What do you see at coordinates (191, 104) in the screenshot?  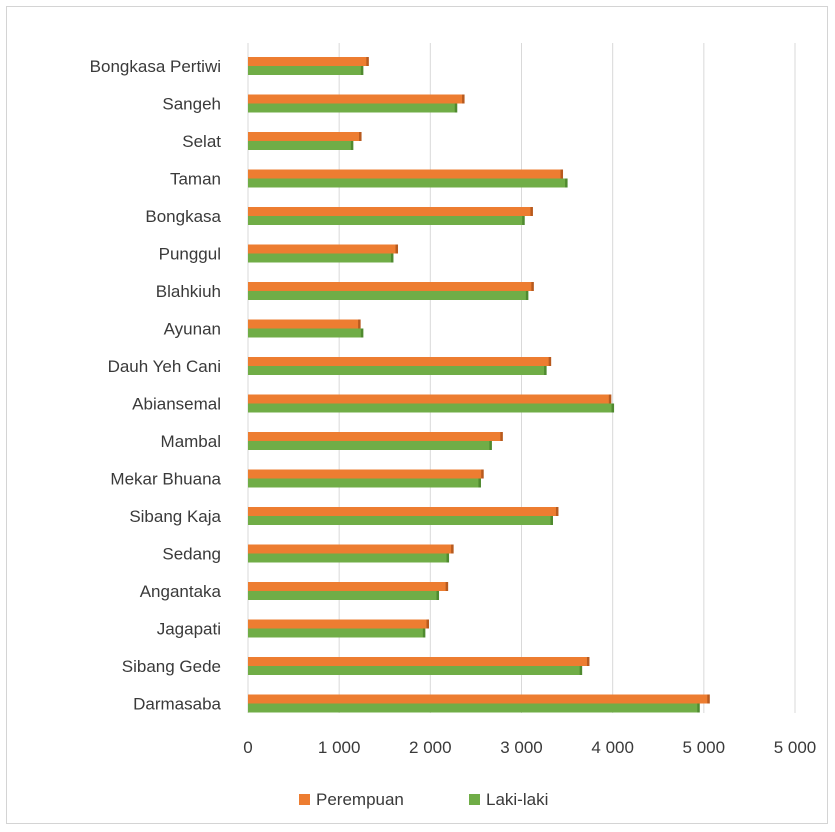 I see `category-label: Sangeh` at bounding box center [191, 104].